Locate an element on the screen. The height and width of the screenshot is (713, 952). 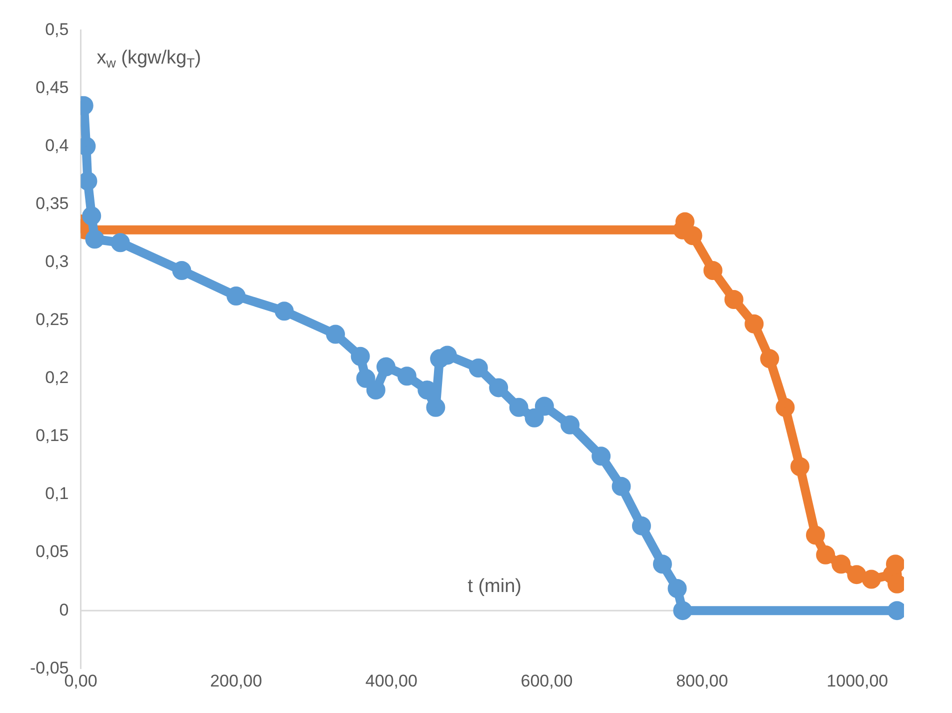
y-tick-label: 0,25 is located at coordinates (52, 320).